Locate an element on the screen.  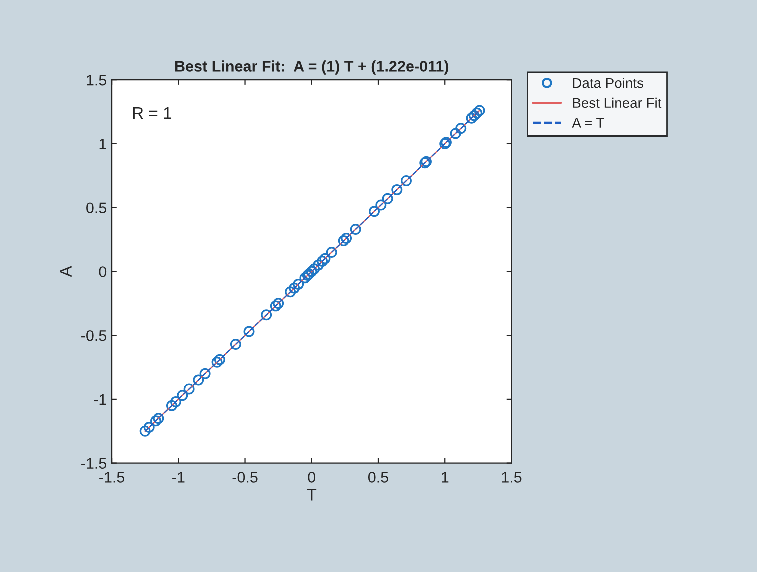
y-tick-label: 1.5 is located at coordinates (97, 80).